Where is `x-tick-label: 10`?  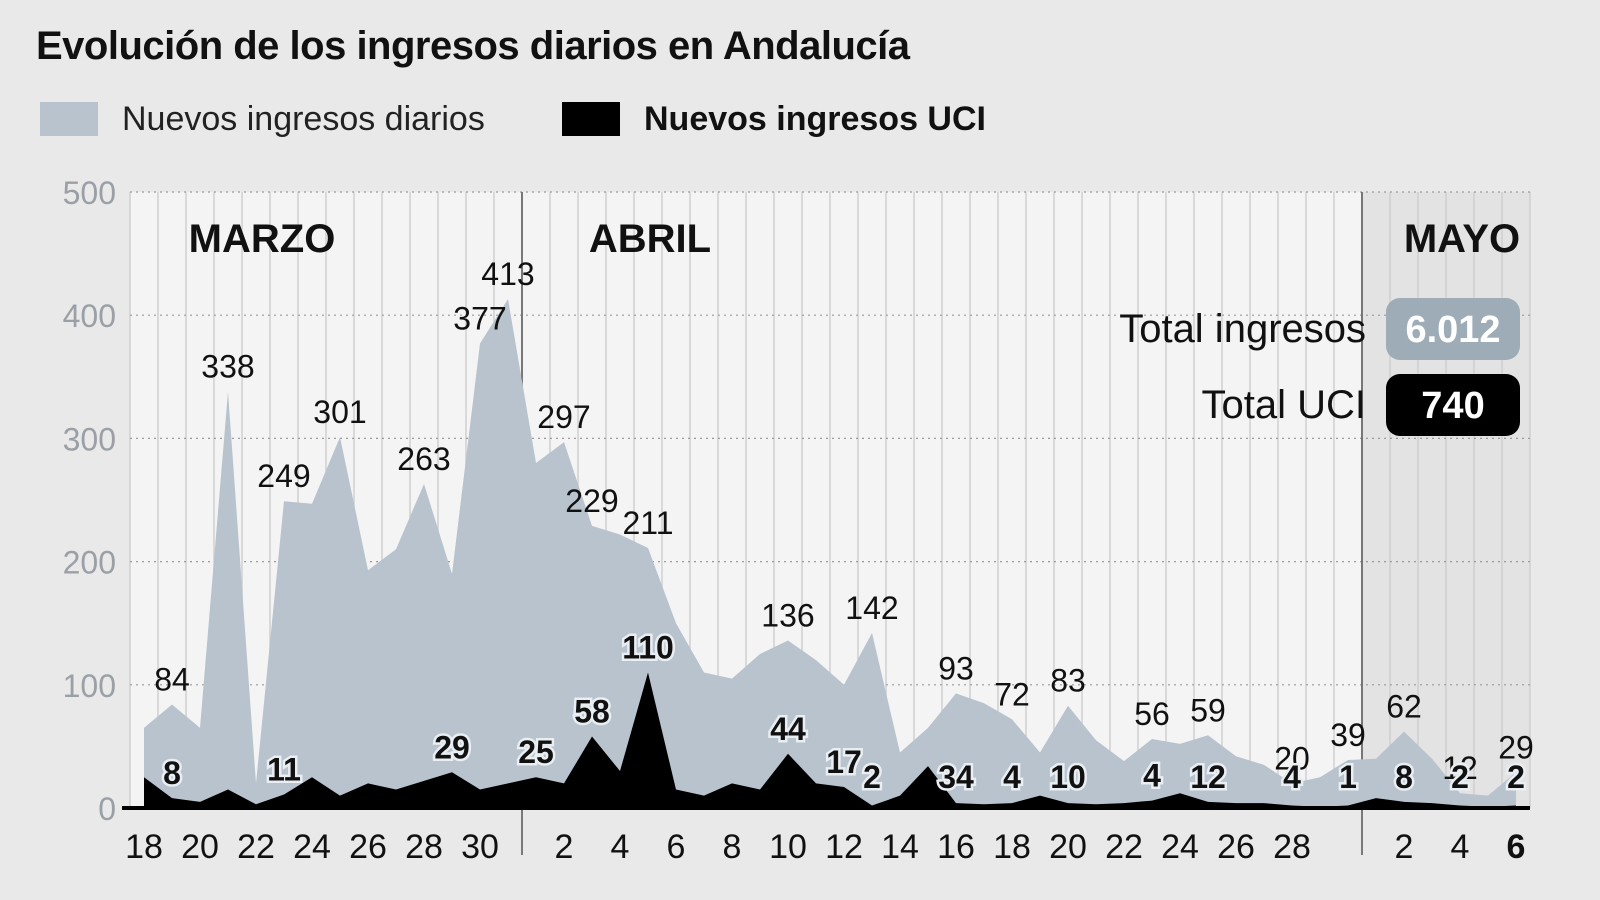
x-tick-label: 10 is located at coordinates (788, 847).